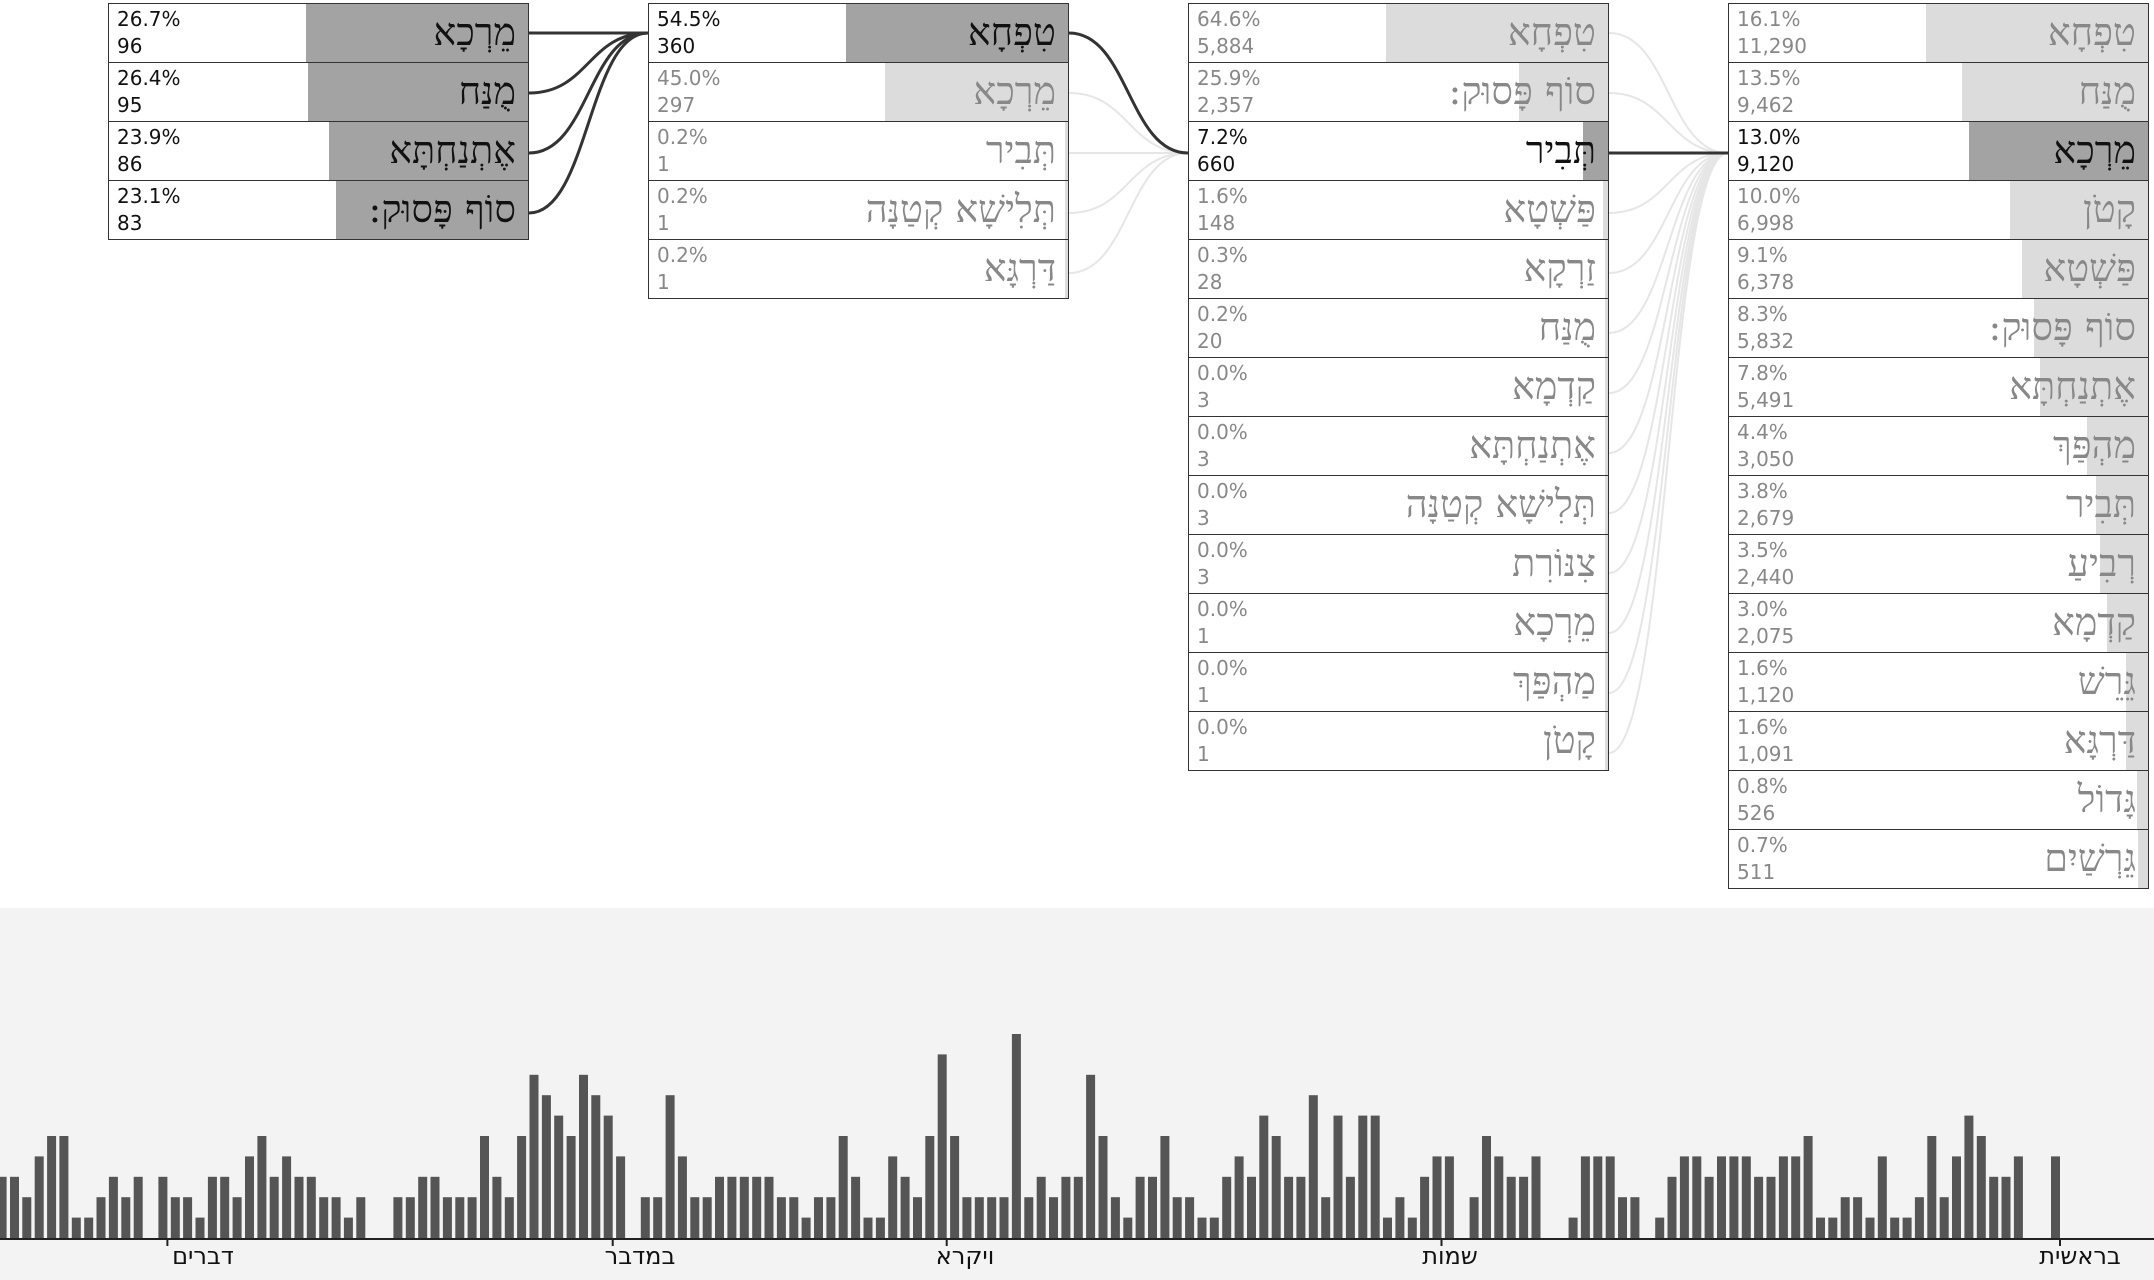  What do you see at coordinates (1938, 859) in the screenshot?
I see `cell-col3-row14: 0.7% 511 גֵּרְשַׁיִם` at bounding box center [1938, 859].